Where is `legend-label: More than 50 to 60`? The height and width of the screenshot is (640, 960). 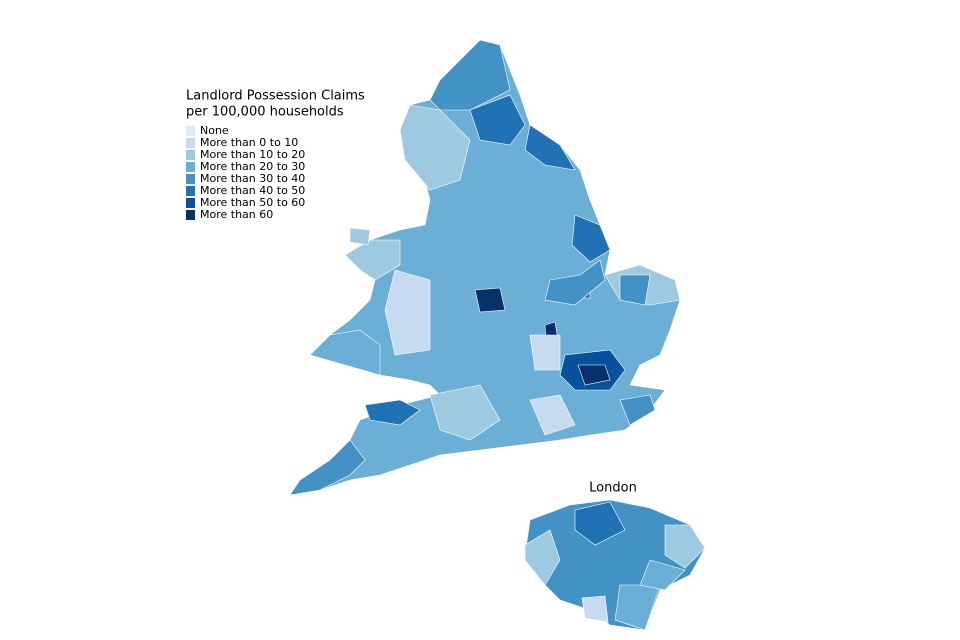
legend-label: More than 50 to 60 is located at coordinates (252, 202).